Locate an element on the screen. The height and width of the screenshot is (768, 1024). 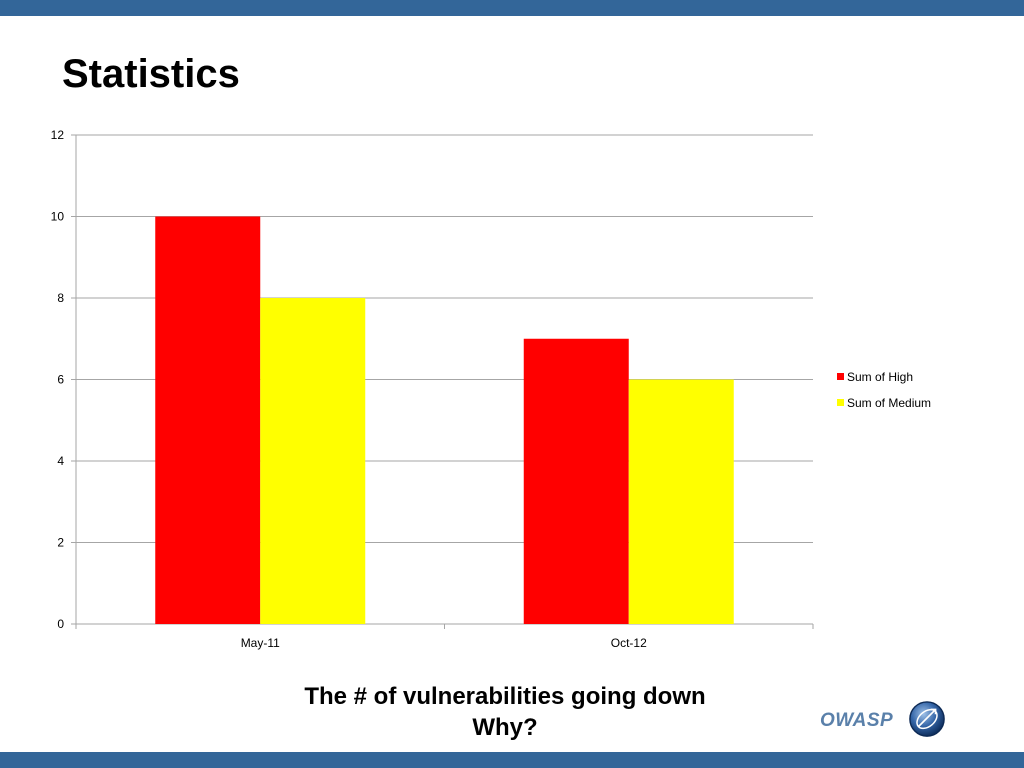
caption-line-2: Why? is located at coordinates (505, 727).